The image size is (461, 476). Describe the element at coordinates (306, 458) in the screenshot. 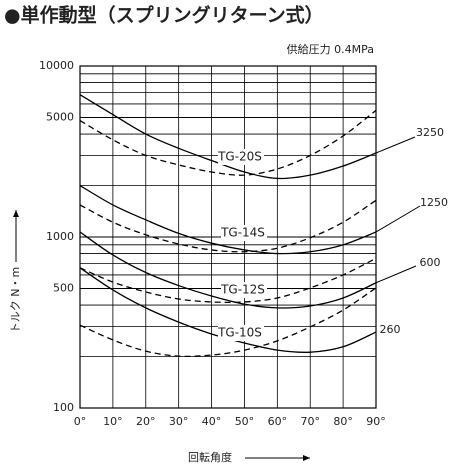

I see `x-arrow-head` at that location.